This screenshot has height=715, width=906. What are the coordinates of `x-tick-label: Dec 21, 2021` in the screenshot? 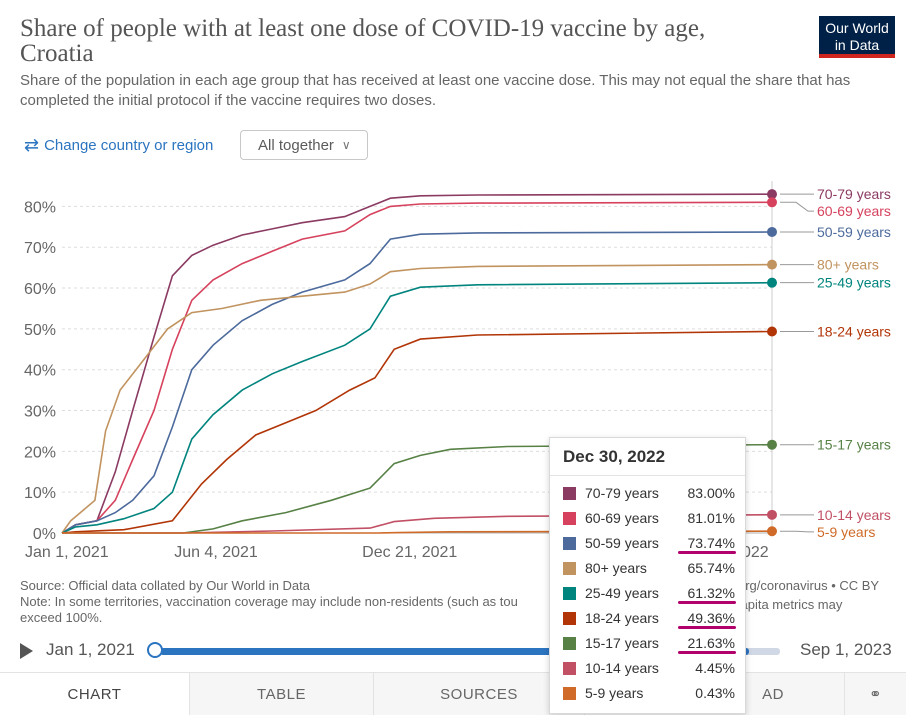 It's located at (409, 552).